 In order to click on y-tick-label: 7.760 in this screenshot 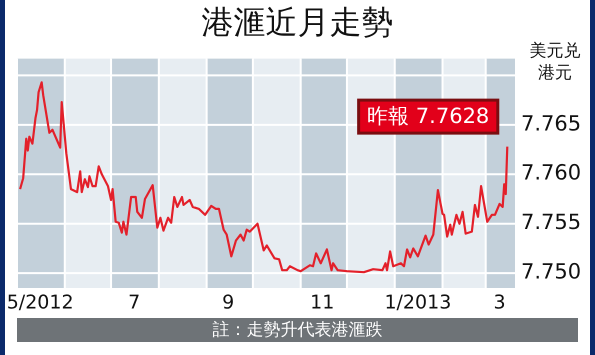, I will do `click(551, 172)`.